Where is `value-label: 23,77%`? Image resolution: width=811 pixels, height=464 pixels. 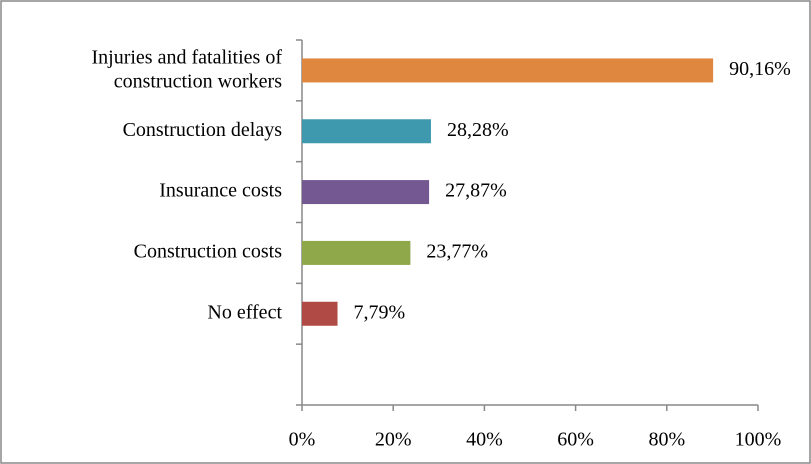
value-label: 23,77% is located at coordinates (457, 252).